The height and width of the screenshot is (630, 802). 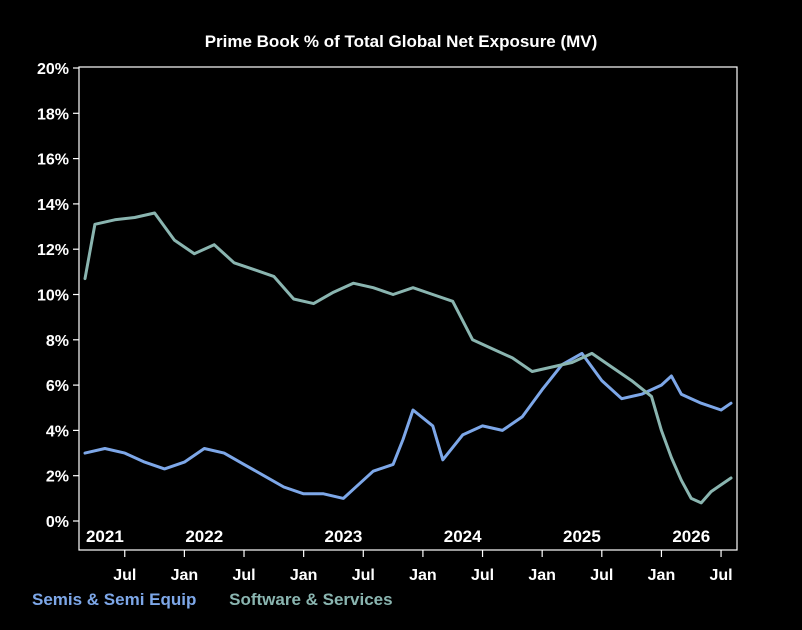 I want to click on x-year-label: 2023, so click(x=343, y=536).